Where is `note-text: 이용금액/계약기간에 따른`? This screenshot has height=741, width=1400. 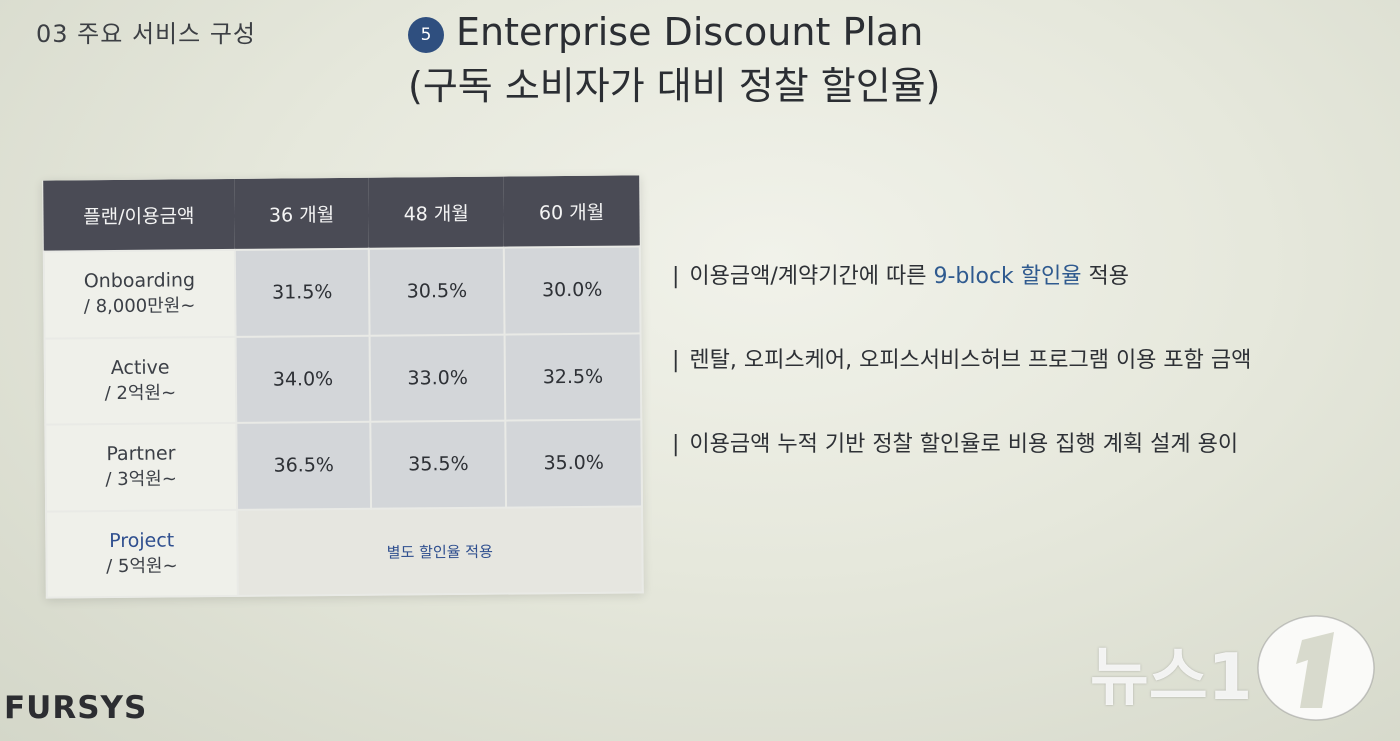 note-text: 이용금액/계약기간에 따른 is located at coordinates (811, 276).